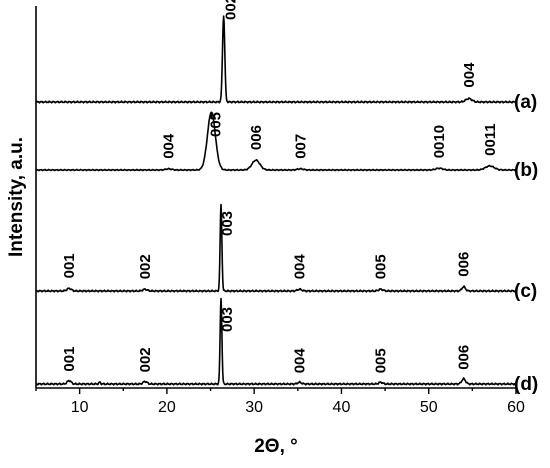 The image size is (550, 468). Describe the element at coordinates (300, 267) in the screenshot. I see `peak-label-2-3: 004` at that location.